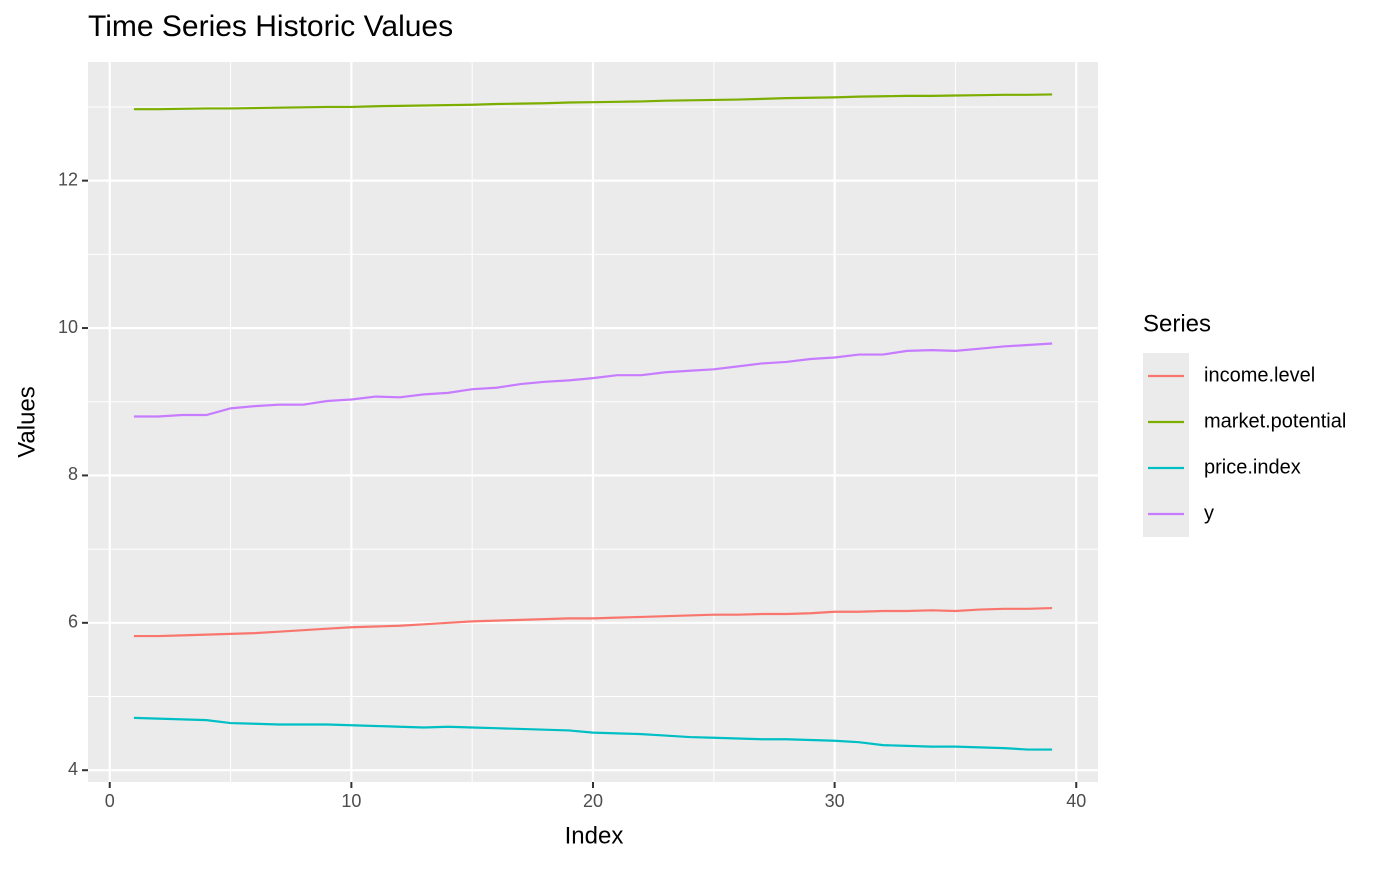 This screenshot has height=871, width=1400. What do you see at coordinates (1275, 421) in the screenshot?
I see `legend-label: market.potential` at bounding box center [1275, 421].